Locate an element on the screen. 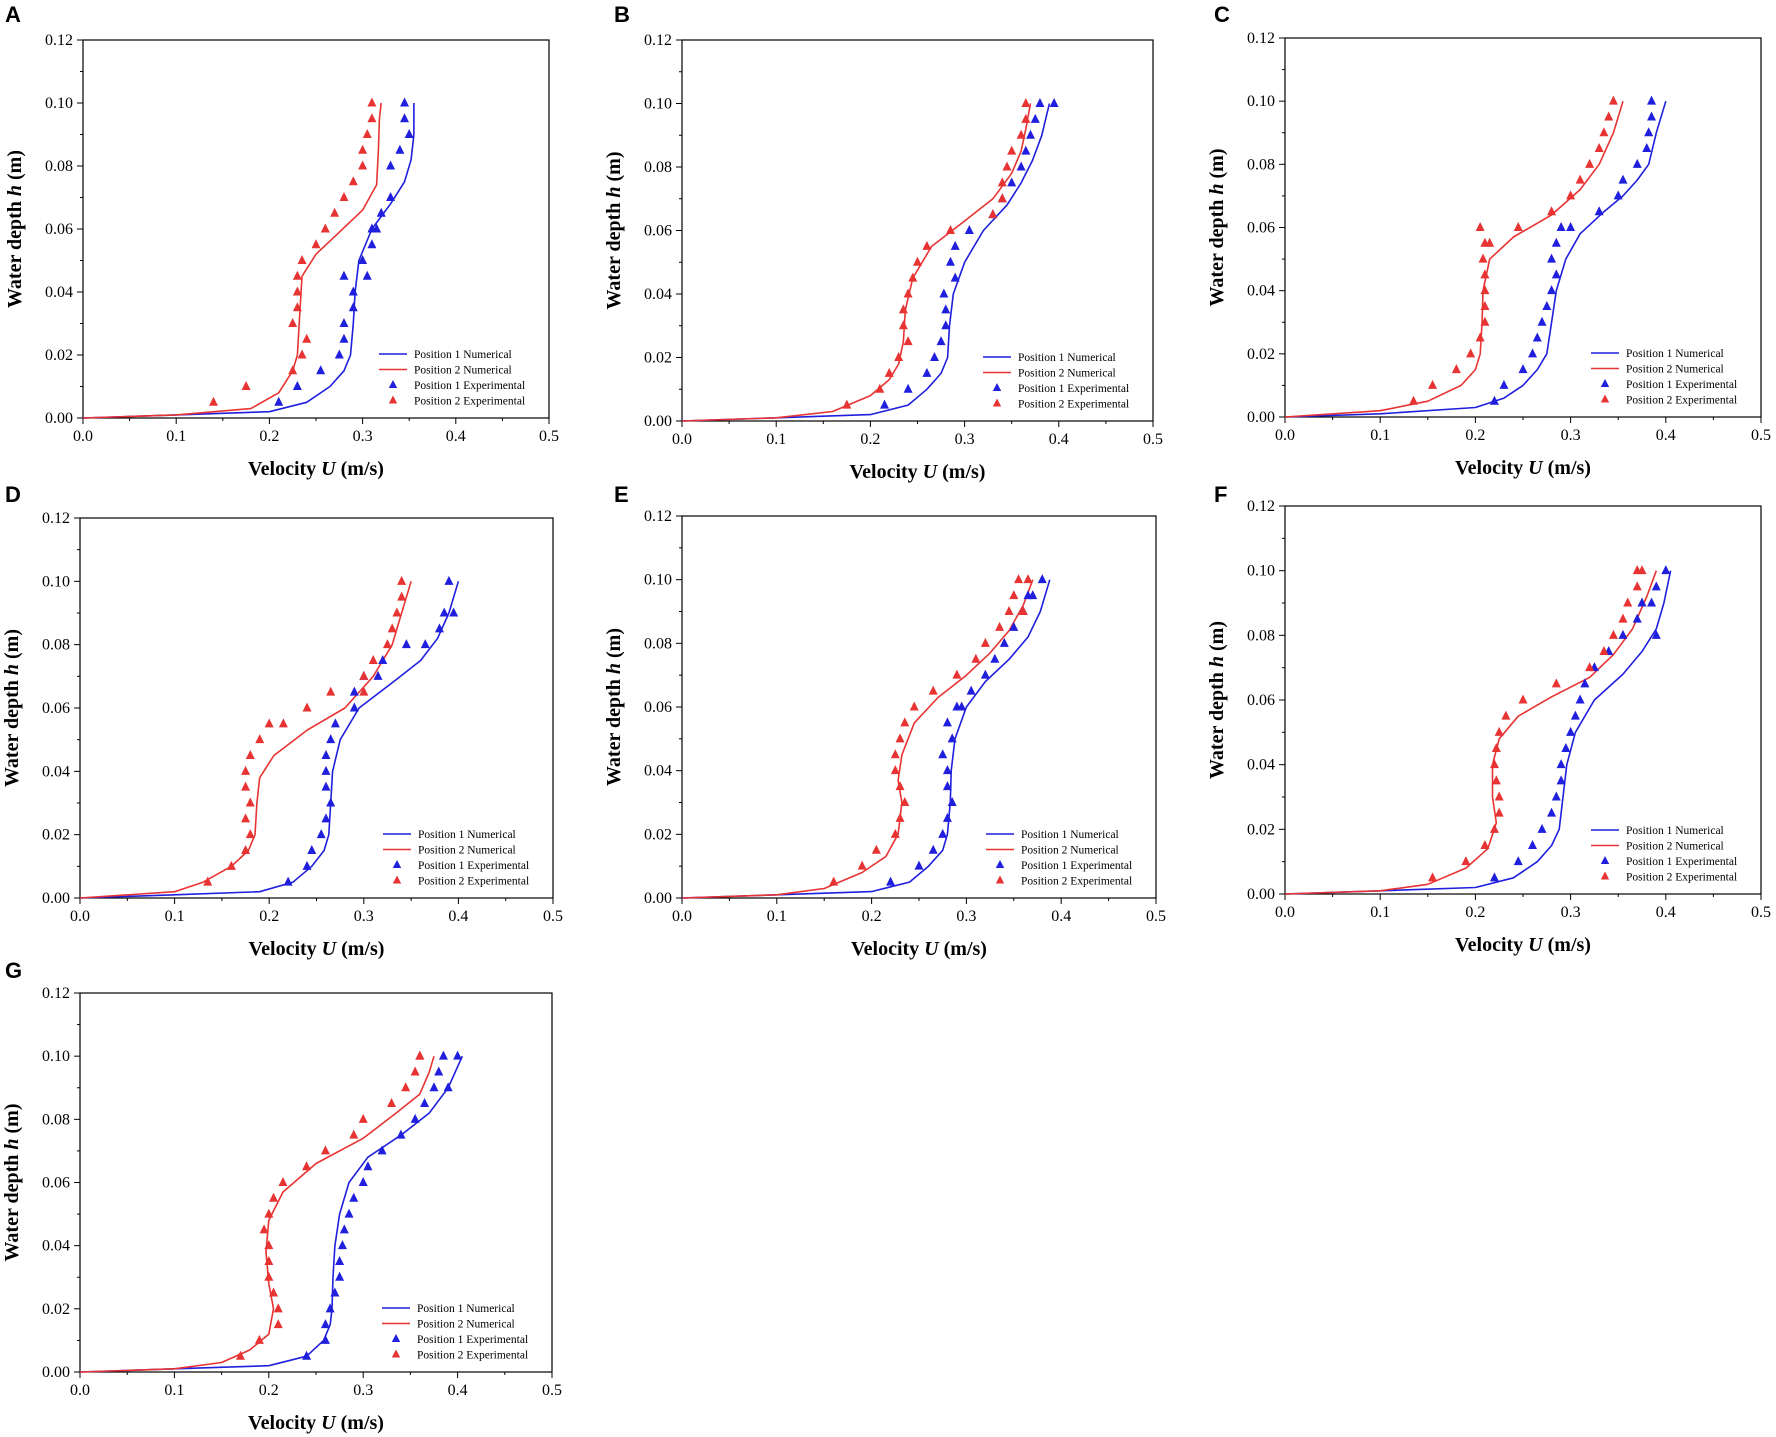 The image size is (1776, 1437). legend-label: Position 1 Experimental is located at coordinates (469, 386).